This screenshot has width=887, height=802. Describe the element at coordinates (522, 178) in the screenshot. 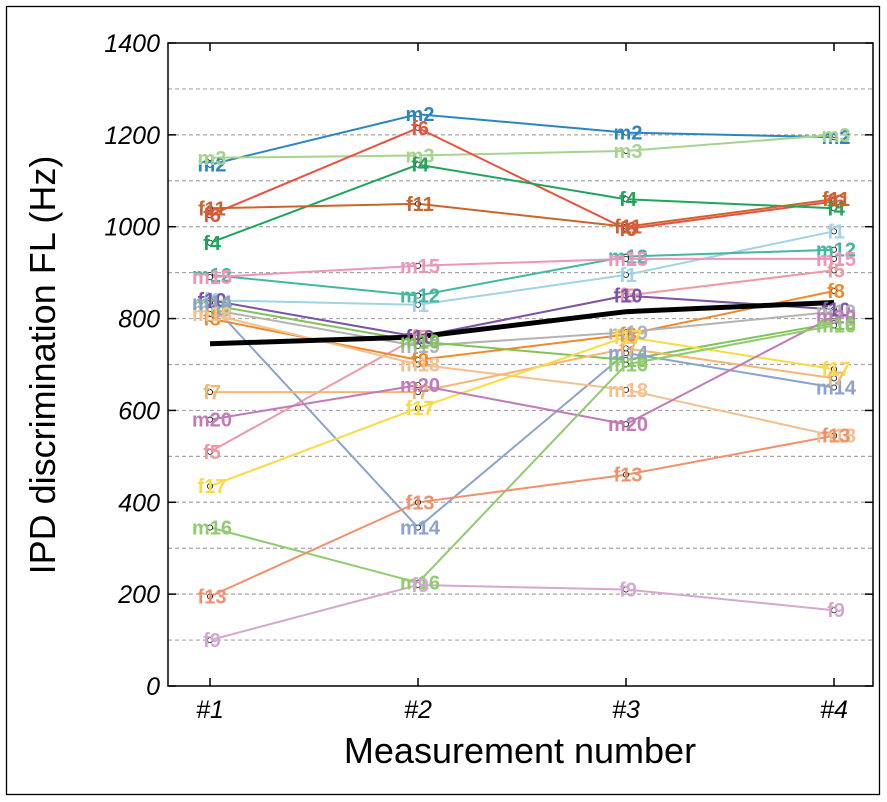

I see `series-line-f6` at that location.